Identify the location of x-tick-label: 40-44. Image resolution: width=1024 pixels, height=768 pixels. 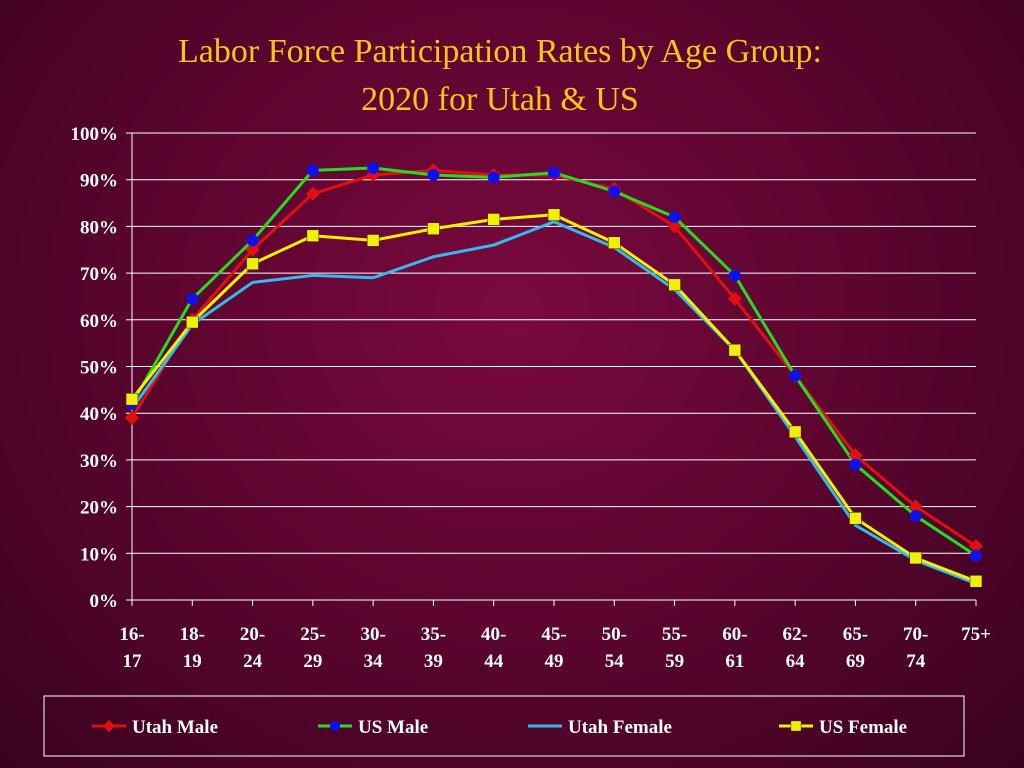
(493, 648).